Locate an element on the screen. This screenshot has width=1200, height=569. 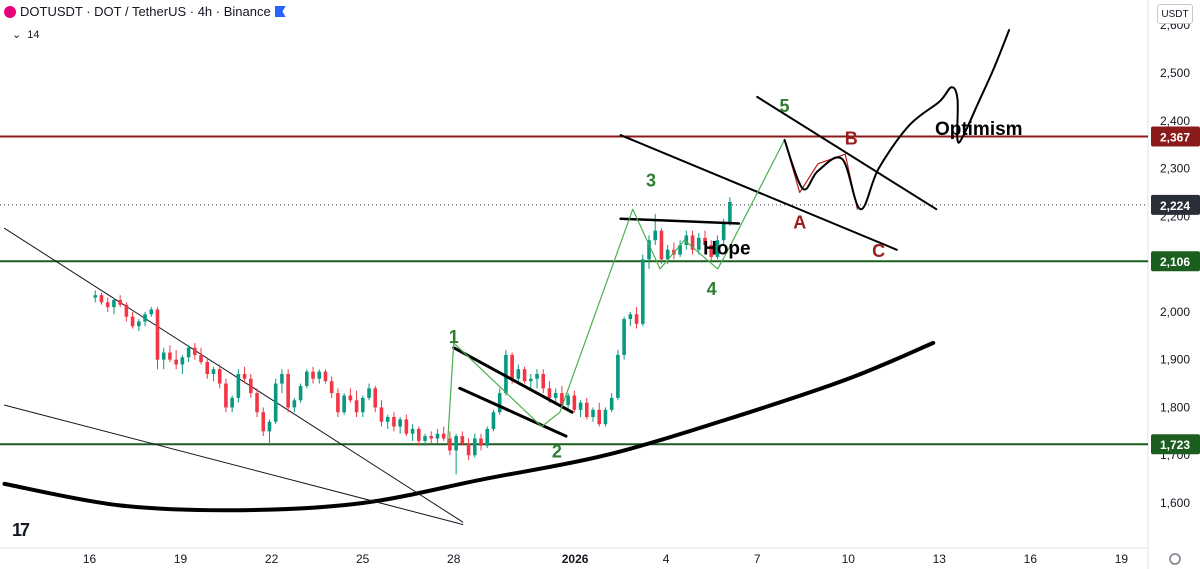
downtrend-line-lower is located at coordinates (234, 464).